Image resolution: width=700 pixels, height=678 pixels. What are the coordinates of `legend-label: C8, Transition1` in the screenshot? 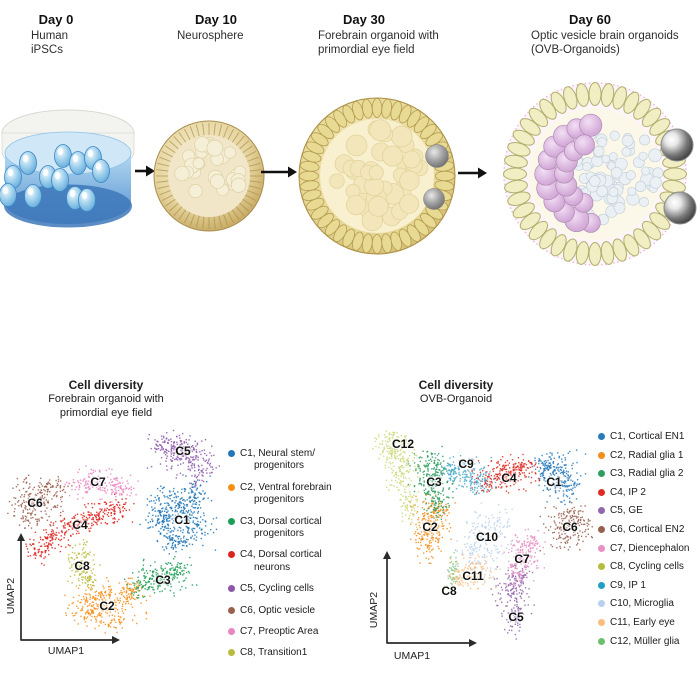 It's located at (274, 653).